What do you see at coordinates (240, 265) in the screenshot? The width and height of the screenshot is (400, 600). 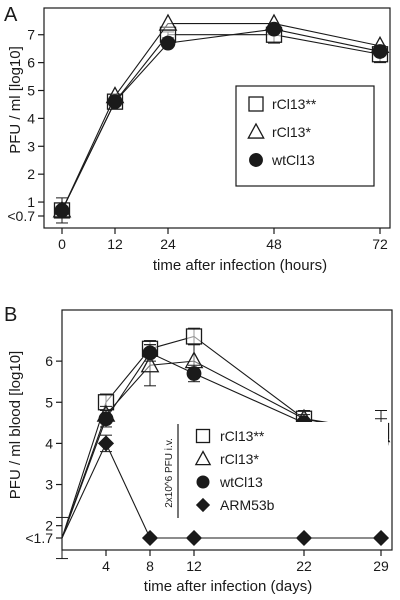 I see `panel-a-x-axis-label: time after infection (hours)` at bounding box center [240, 265].